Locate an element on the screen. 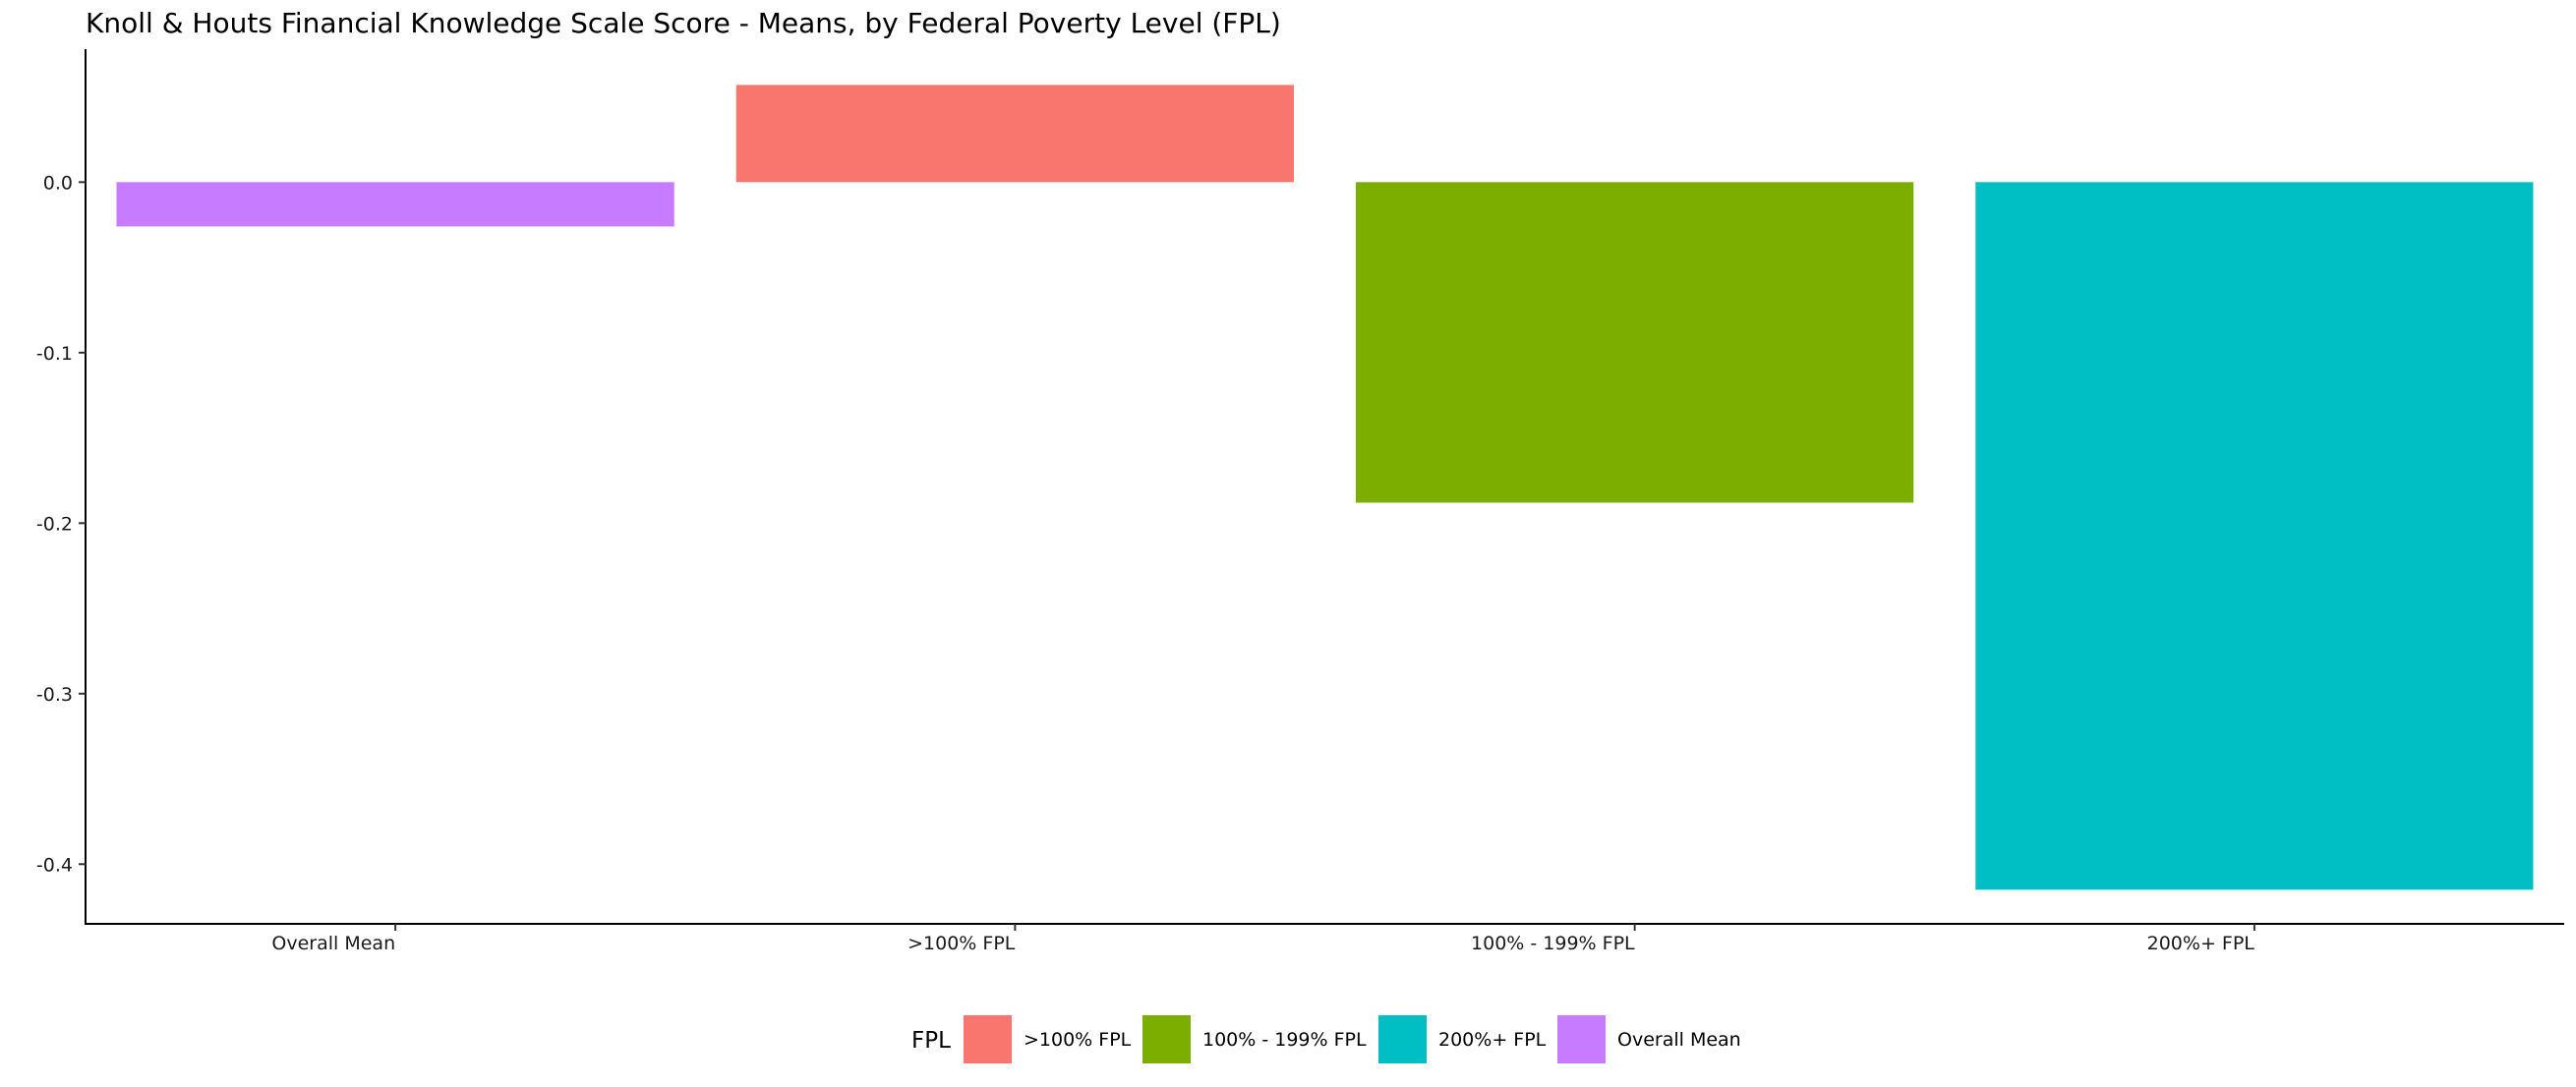  bar-200-fpl is located at coordinates (2254, 536).